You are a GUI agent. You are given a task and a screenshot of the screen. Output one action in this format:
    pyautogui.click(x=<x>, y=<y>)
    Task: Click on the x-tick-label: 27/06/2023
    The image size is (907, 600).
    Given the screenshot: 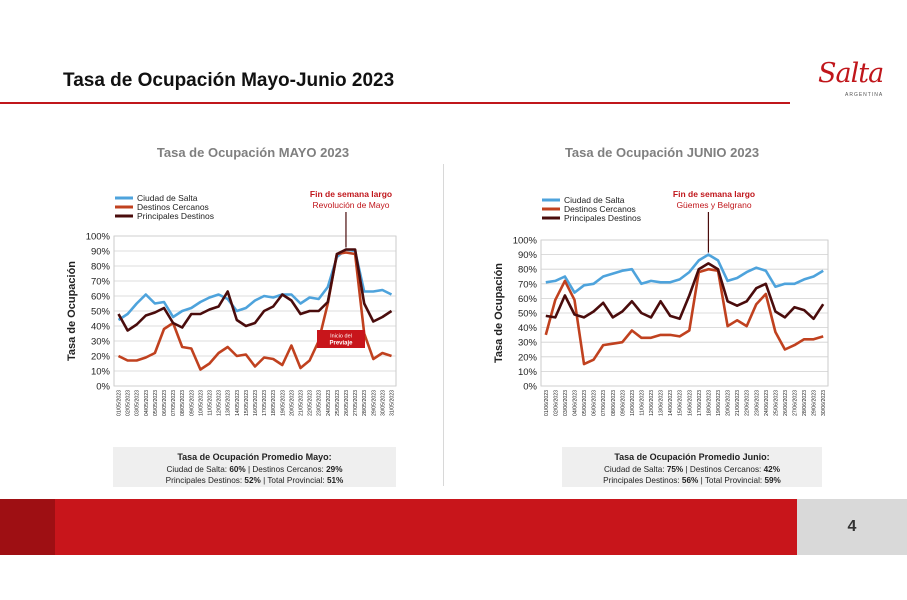 What is the action you would take?
    pyautogui.click(x=796, y=403)
    